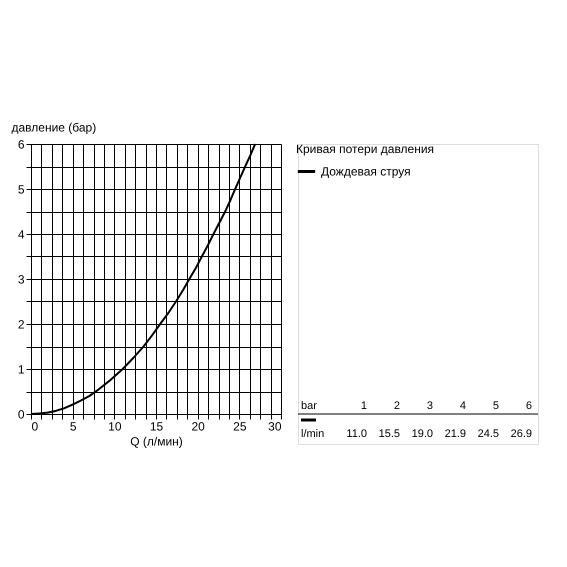  What do you see at coordinates (309, 406) in the screenshot?
I see `text: bar` at bounding box center [309, 406].